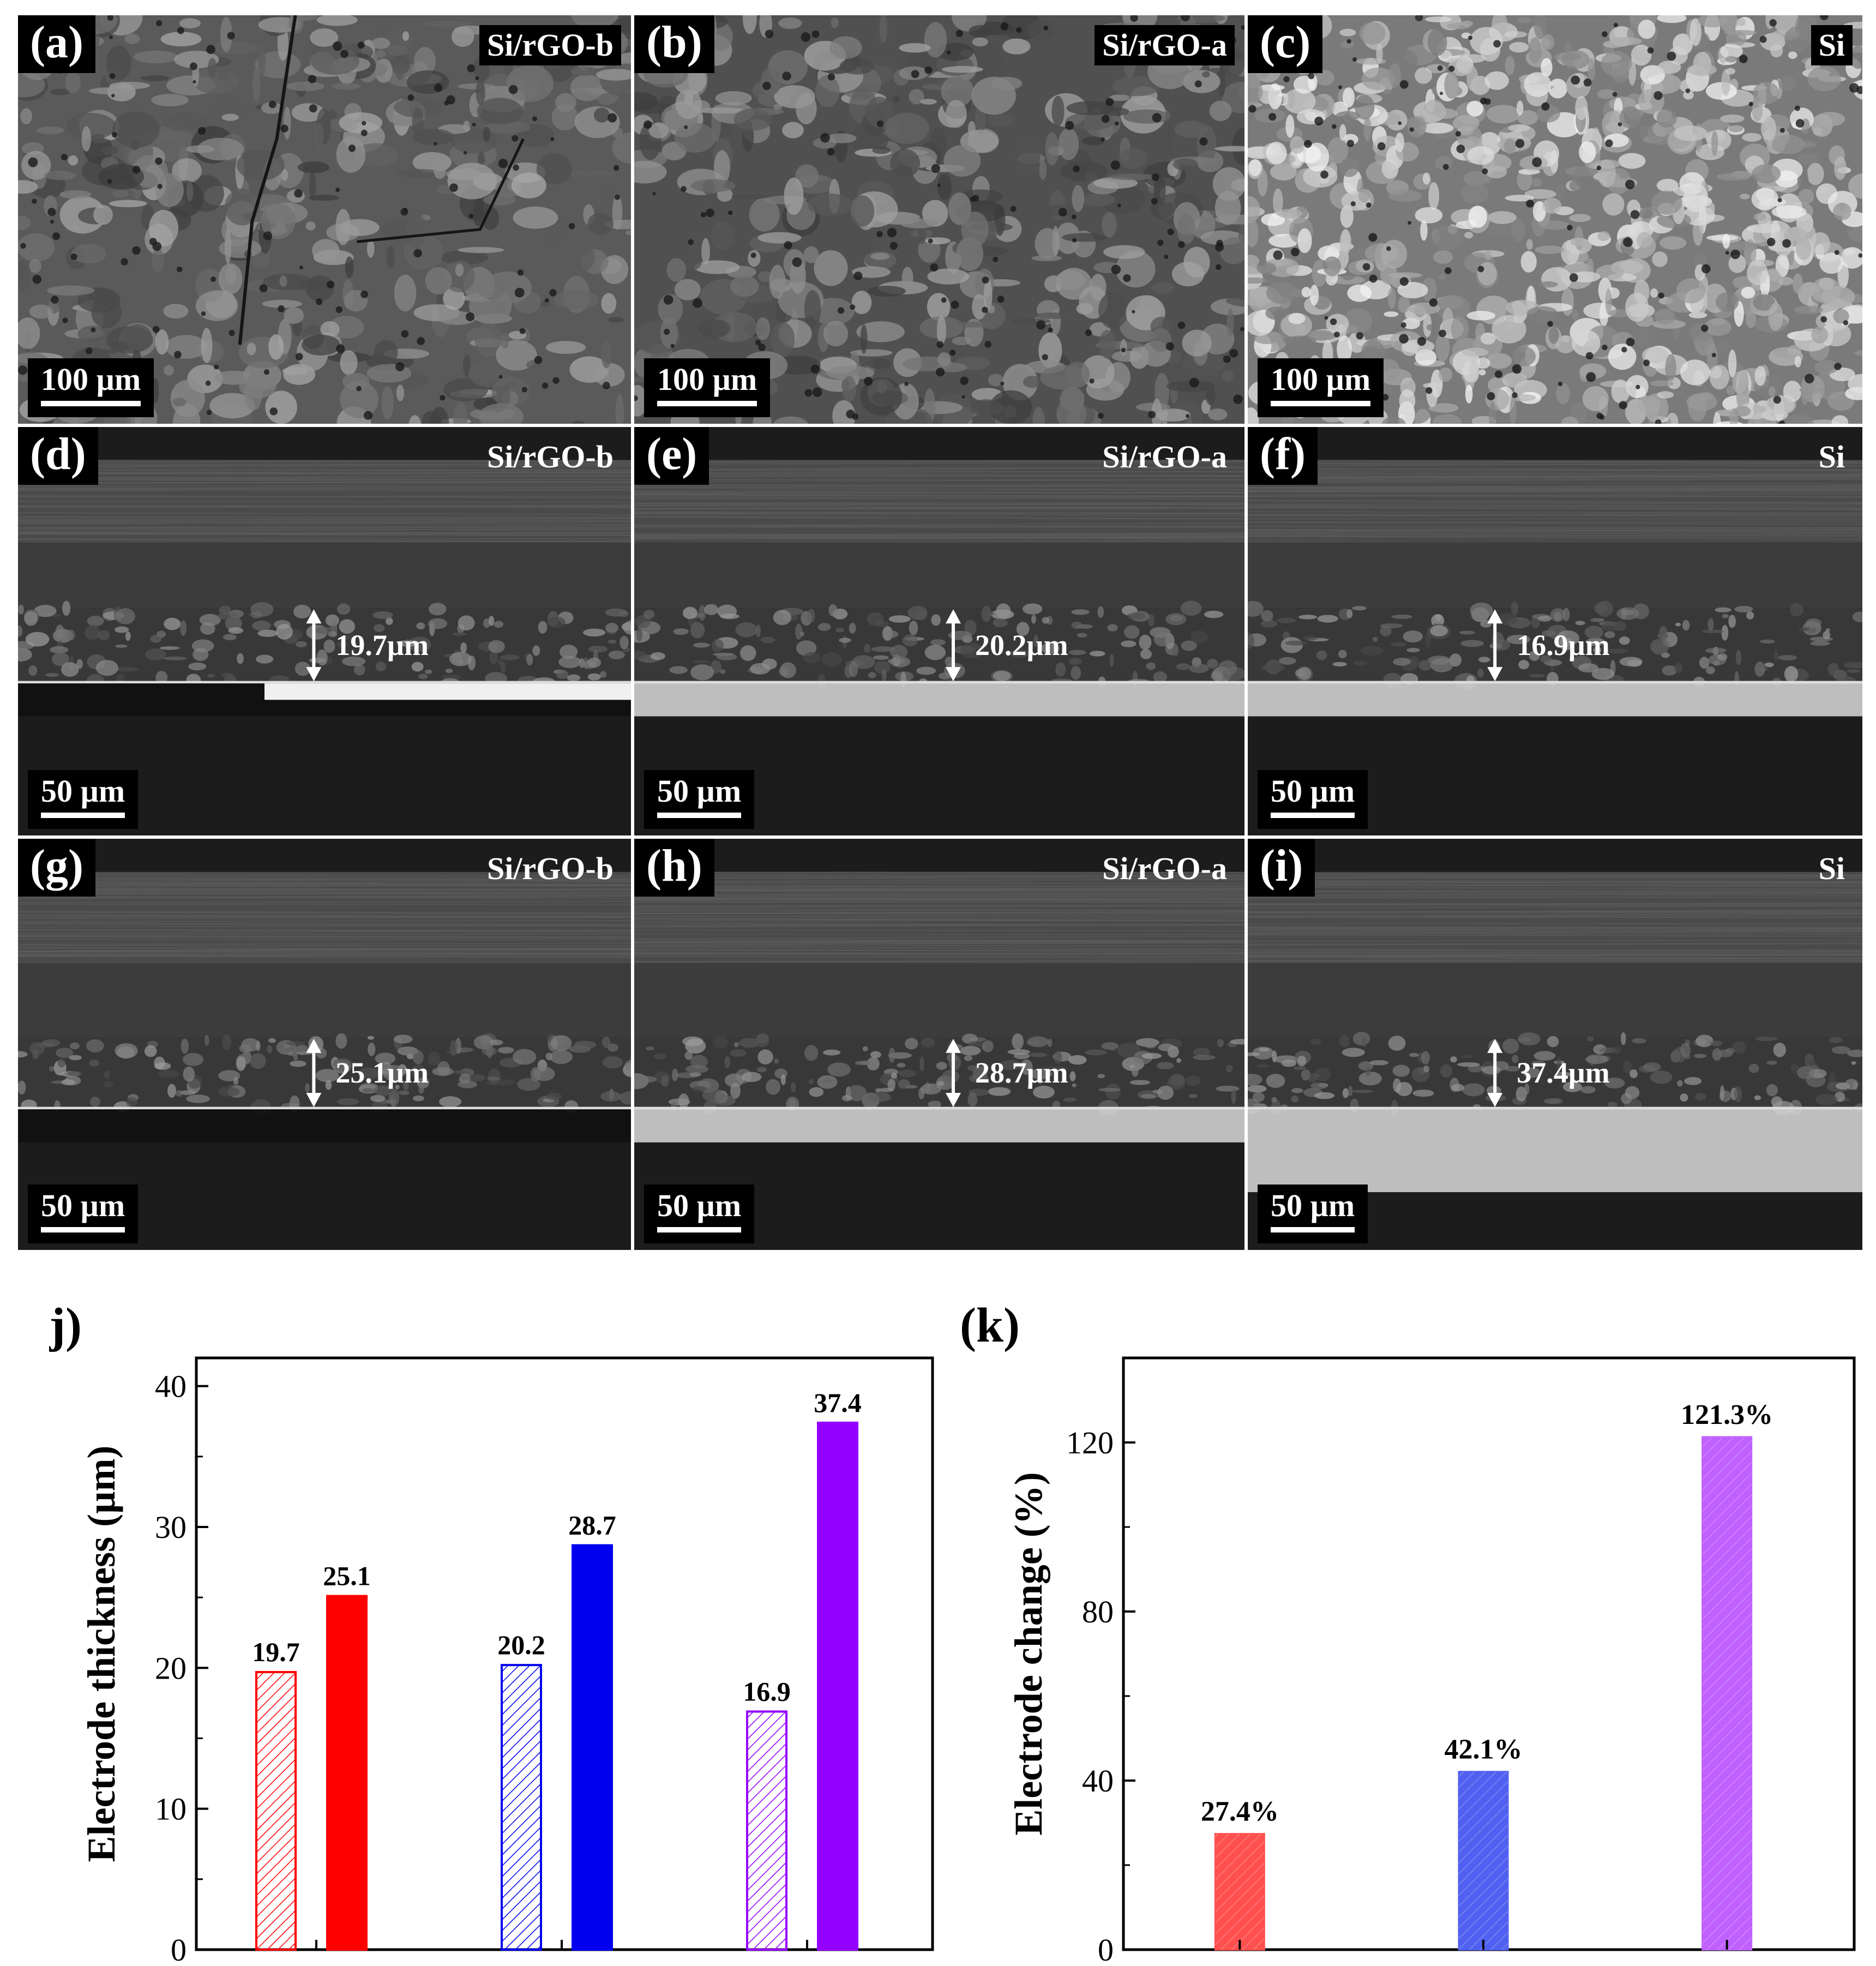 This screenshot has height=1966, width=1876. I want to click on panel-label: (c), so click(1285, 44).